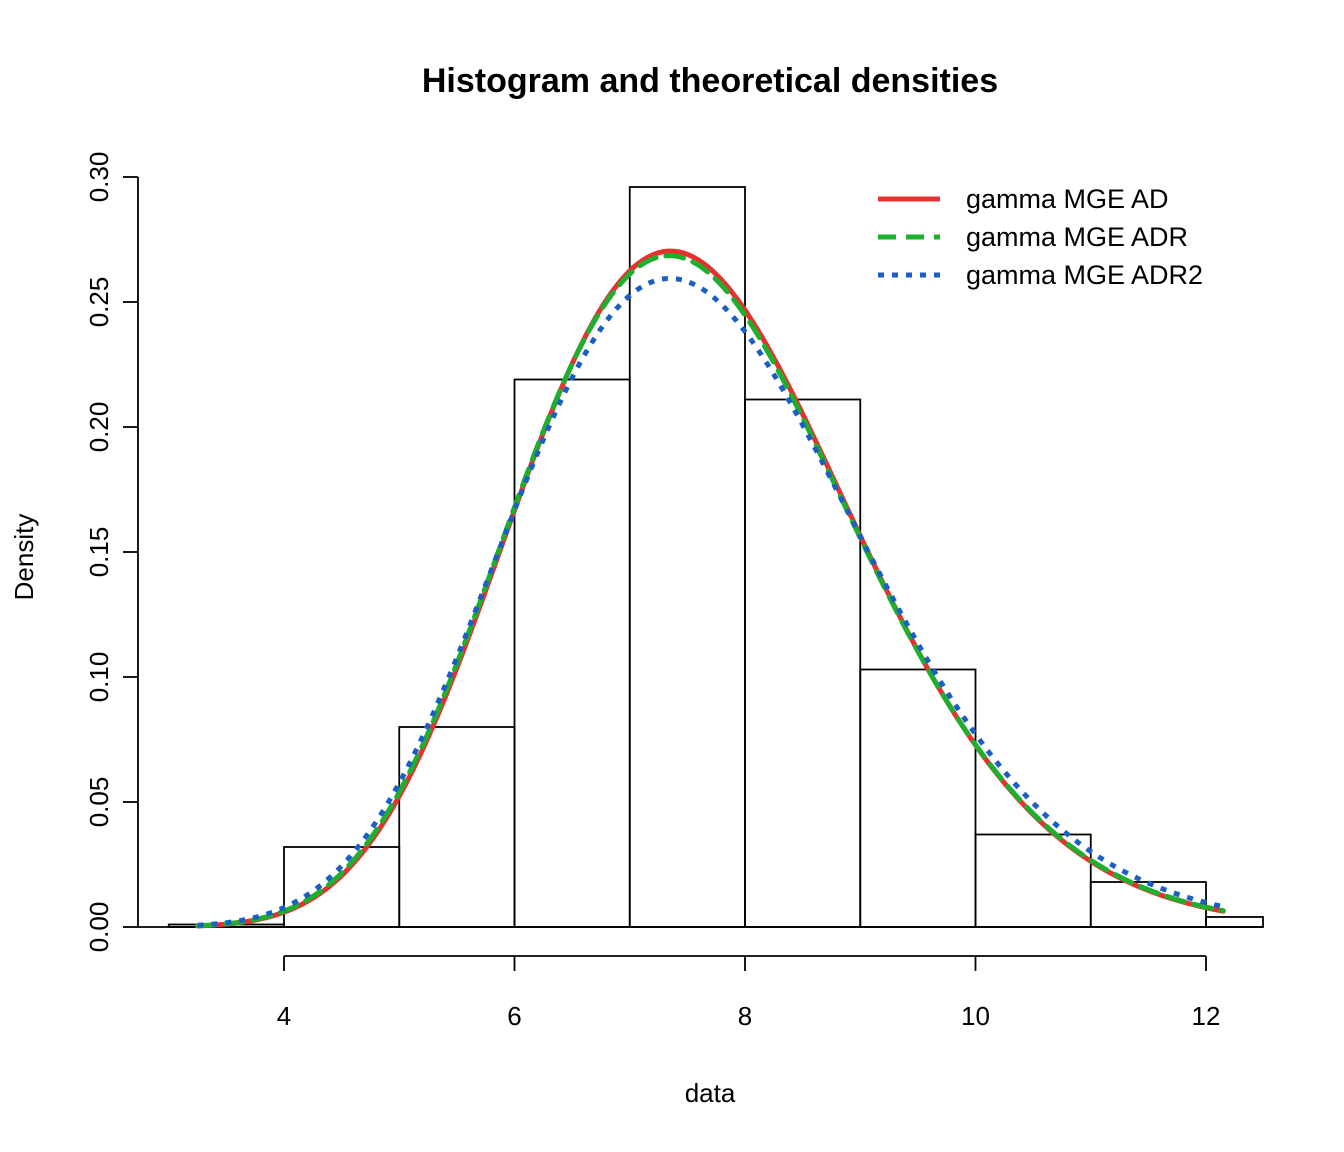 This screenshot has height=1152, width=1344. Describe the element at coordinates (99, 302) in the screenshot. I see `y-tick-label-5: 0.25` at that location.